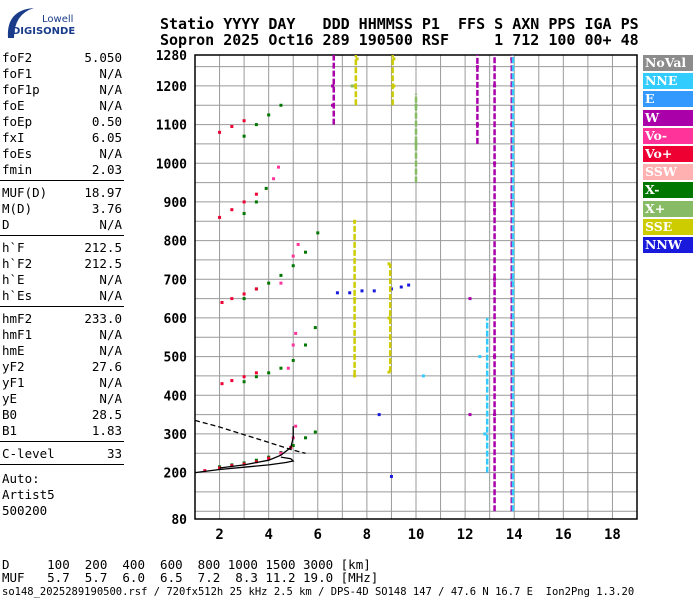  I want to click on logo-text-main: DIGISONDE, so click(44, 31).